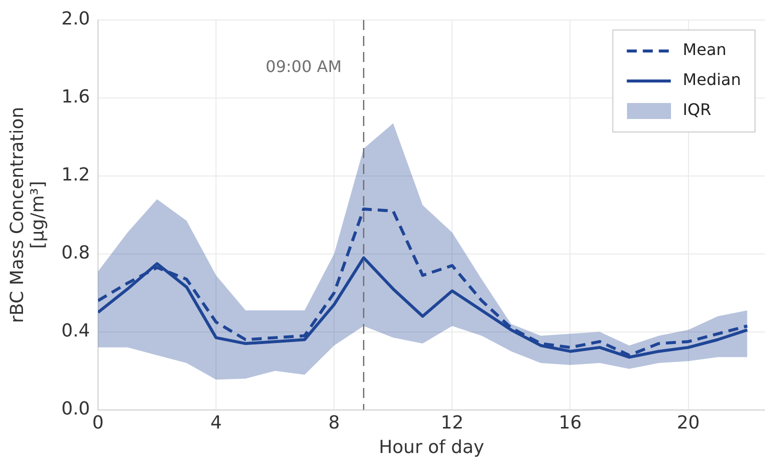 This screenshot has width=765, height=459. I want to click on x-tick-label: 16, so click(570, 423).